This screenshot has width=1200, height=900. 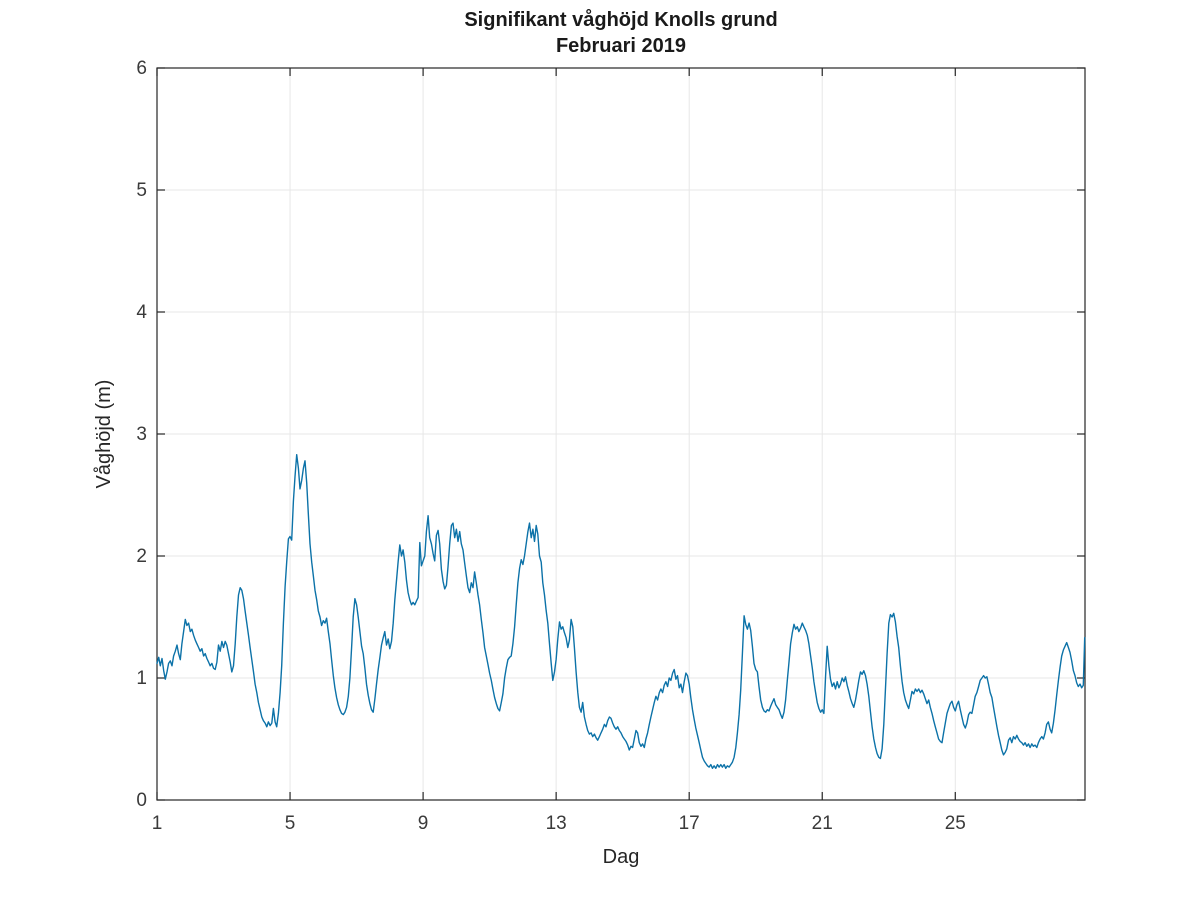 What do you see at coordinates (822, 823) in the screenshot?
I see `x-tick-label: 21` at bounding box center [822, 823].